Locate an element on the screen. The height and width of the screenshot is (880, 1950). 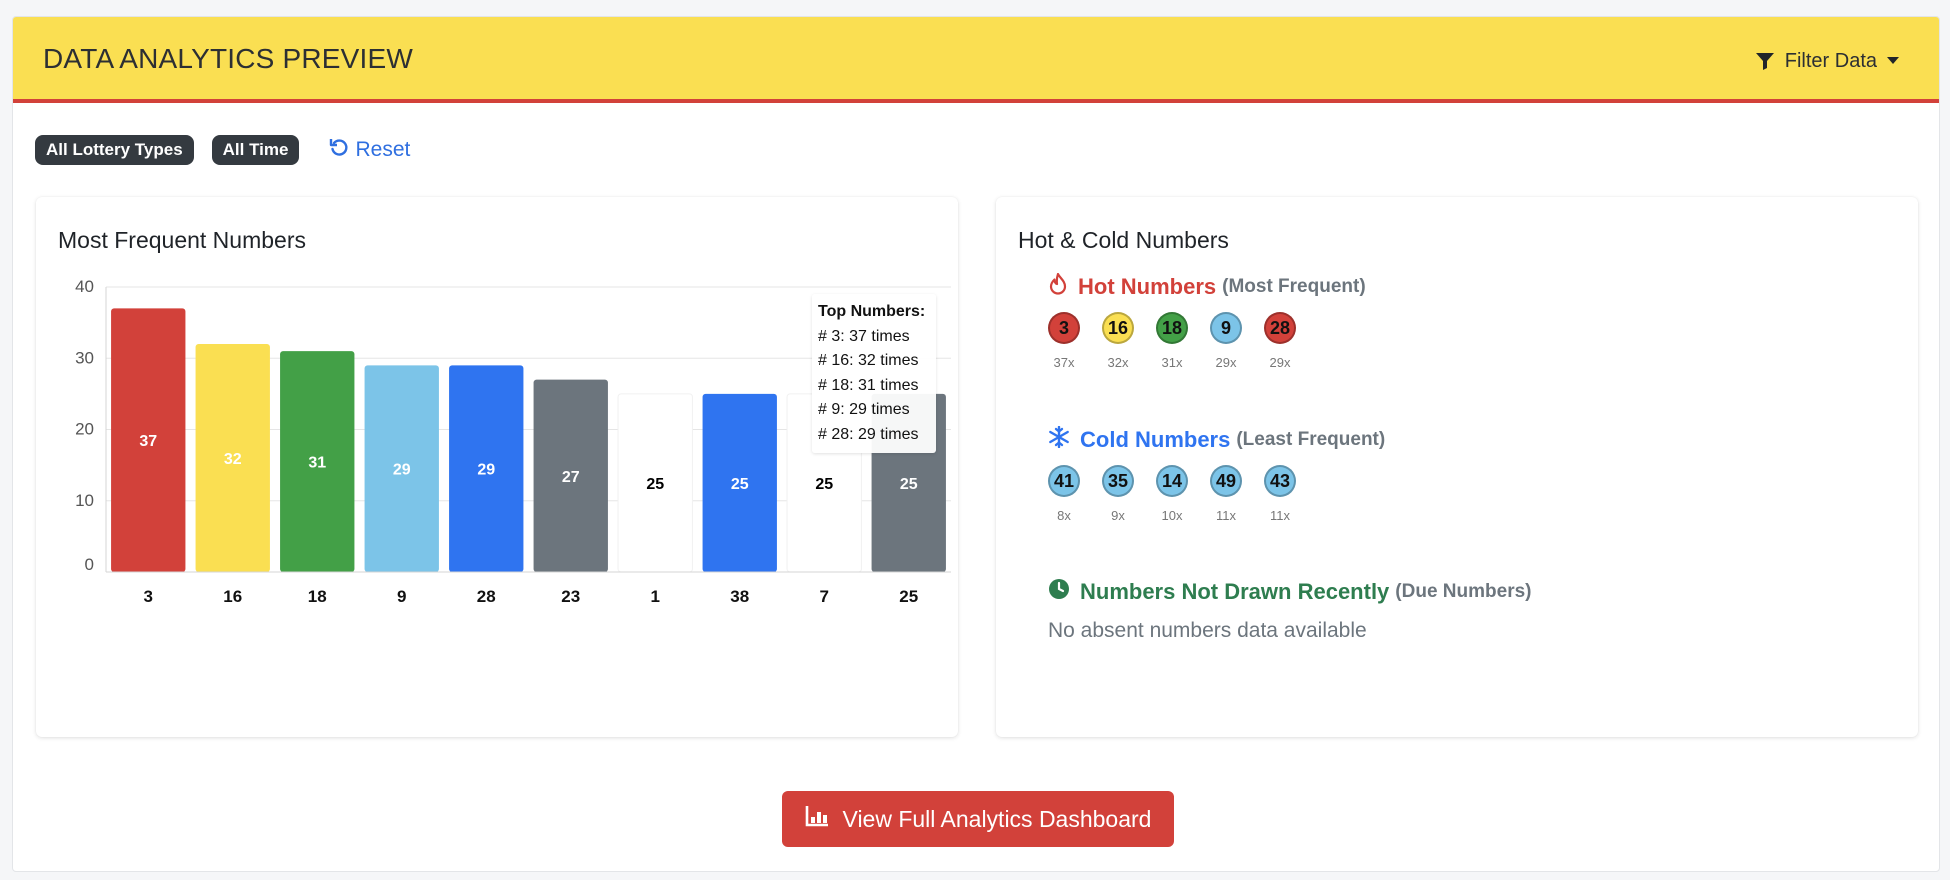
bar-value-label: 32 is located at coordinates (233, 459).